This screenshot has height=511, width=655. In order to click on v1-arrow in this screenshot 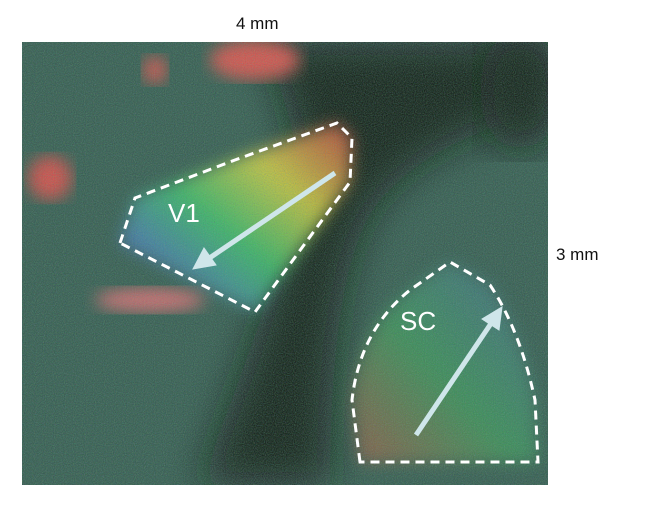, I will do `click(264, 220)`.